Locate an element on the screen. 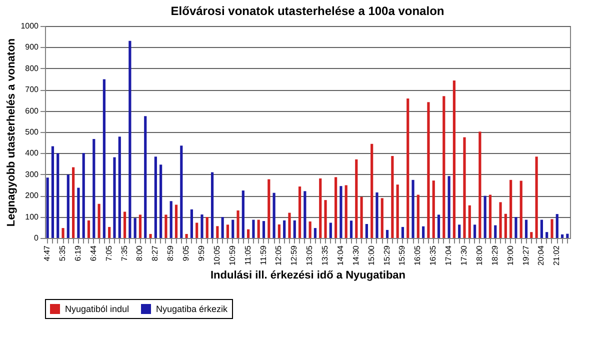 This screenshot has height=343, width=597. x-tick-label: 6:44 is located at coordinates (93, 253).